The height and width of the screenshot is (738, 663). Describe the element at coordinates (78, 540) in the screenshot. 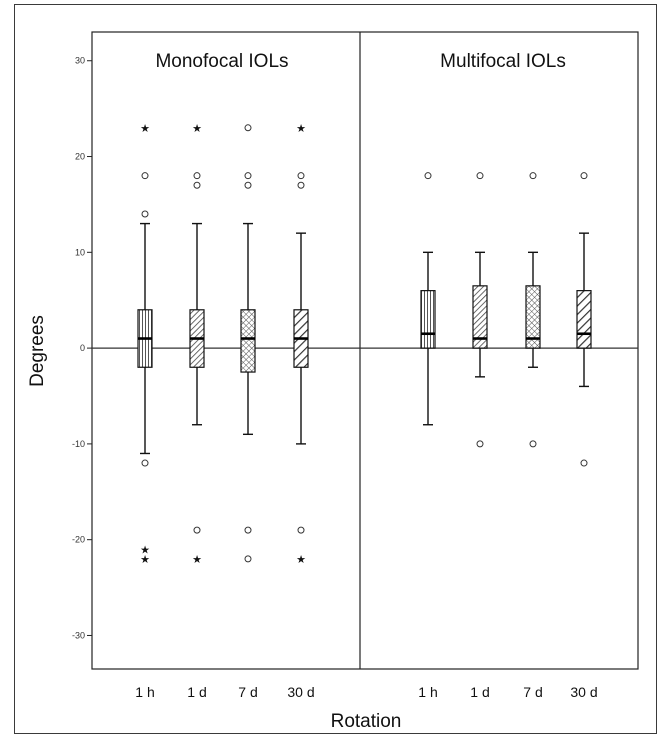

I see `y-tick-label: -20` at that location.